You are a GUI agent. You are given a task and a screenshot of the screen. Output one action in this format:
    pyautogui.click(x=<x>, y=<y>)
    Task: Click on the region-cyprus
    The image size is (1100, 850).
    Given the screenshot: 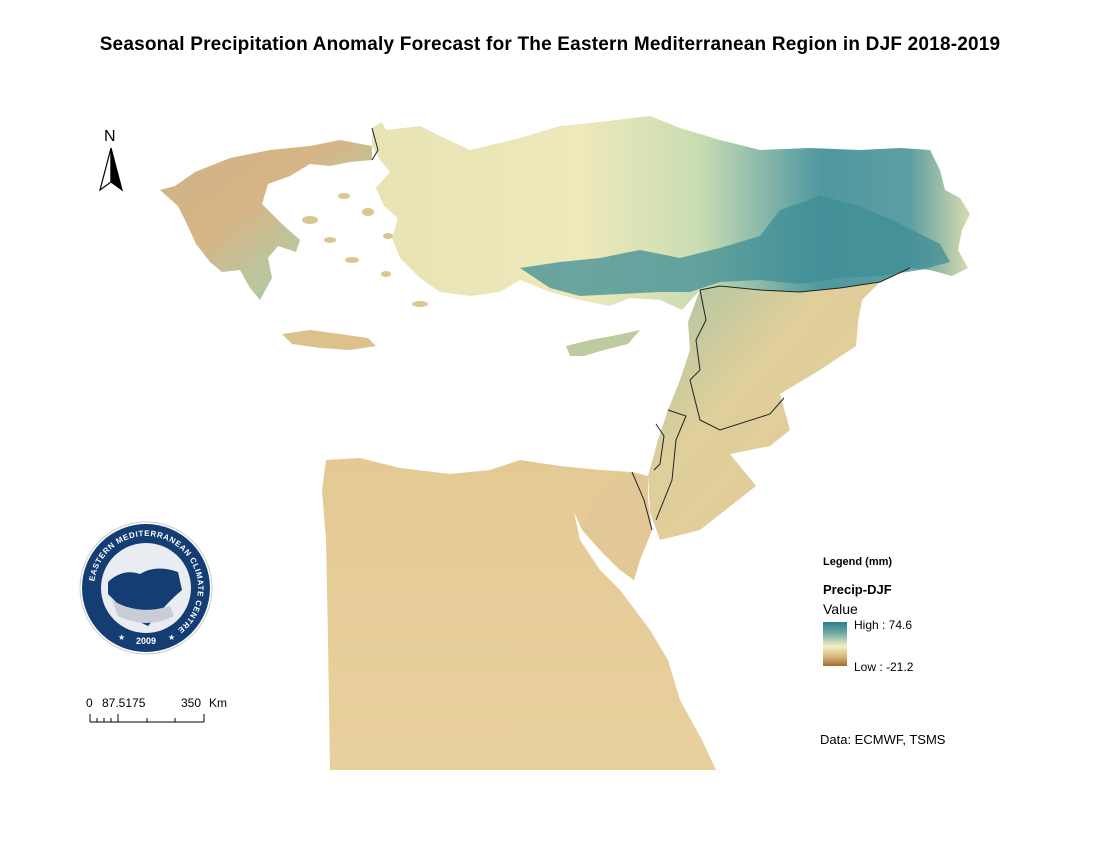 What is the action you would take?
    pyautogui.click(x=603, y=343)
    